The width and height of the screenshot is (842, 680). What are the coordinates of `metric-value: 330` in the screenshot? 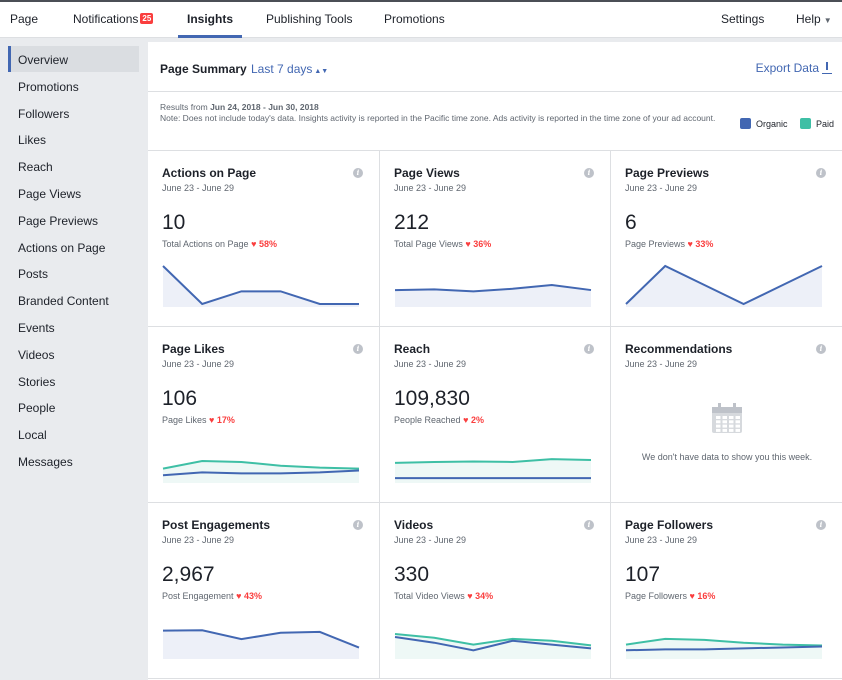 It's located at (412, 574).